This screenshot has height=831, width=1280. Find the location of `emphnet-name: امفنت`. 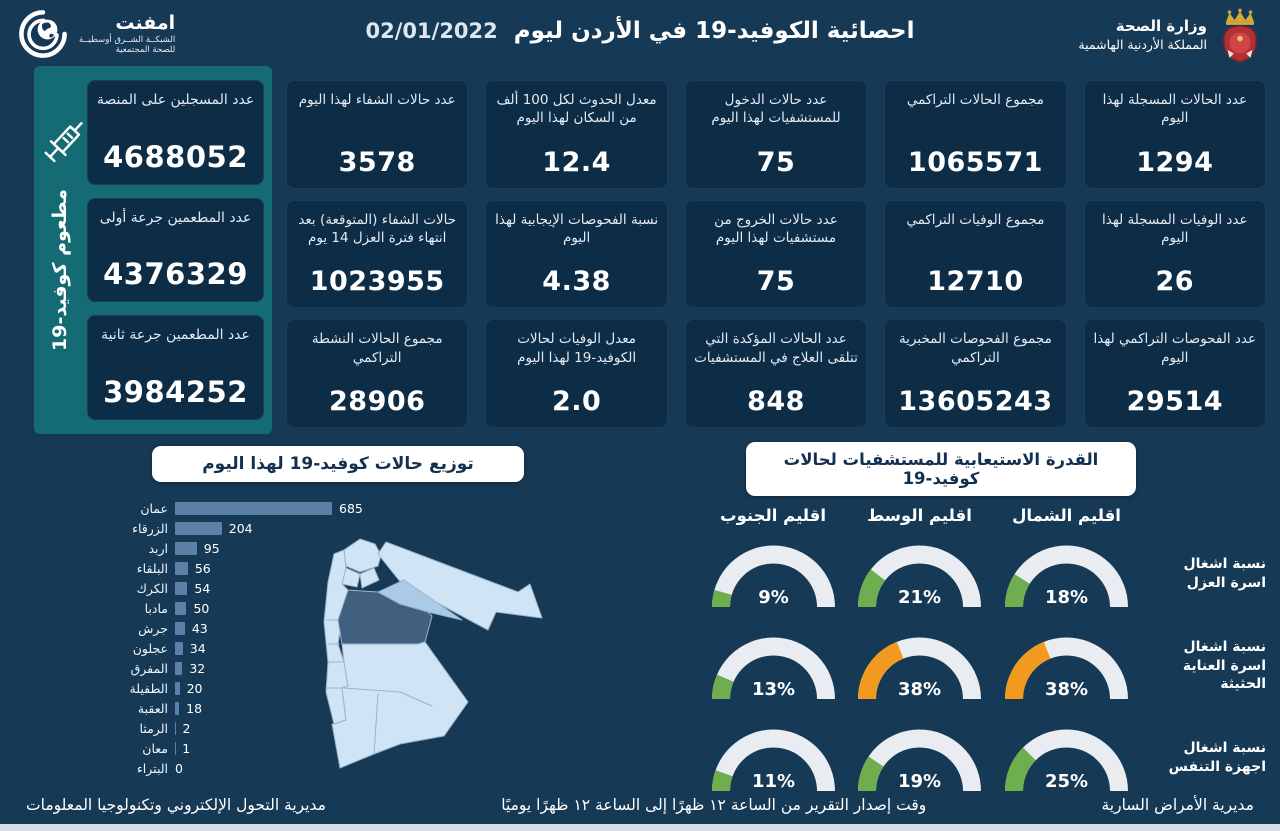

emphnet-name: امفنت is located at coordinates (145, 23).